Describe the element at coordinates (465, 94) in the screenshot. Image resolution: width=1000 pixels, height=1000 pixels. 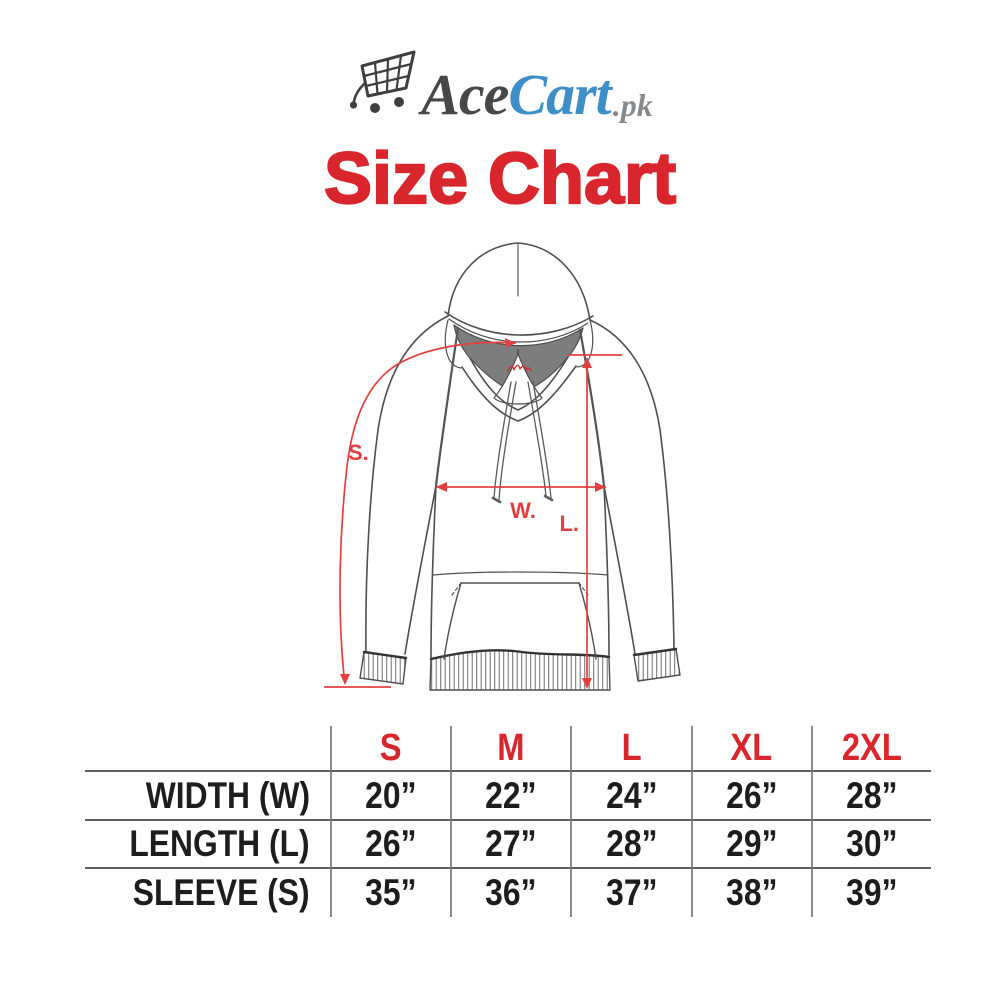
I see `brand-name-ace: Ace` at that location.